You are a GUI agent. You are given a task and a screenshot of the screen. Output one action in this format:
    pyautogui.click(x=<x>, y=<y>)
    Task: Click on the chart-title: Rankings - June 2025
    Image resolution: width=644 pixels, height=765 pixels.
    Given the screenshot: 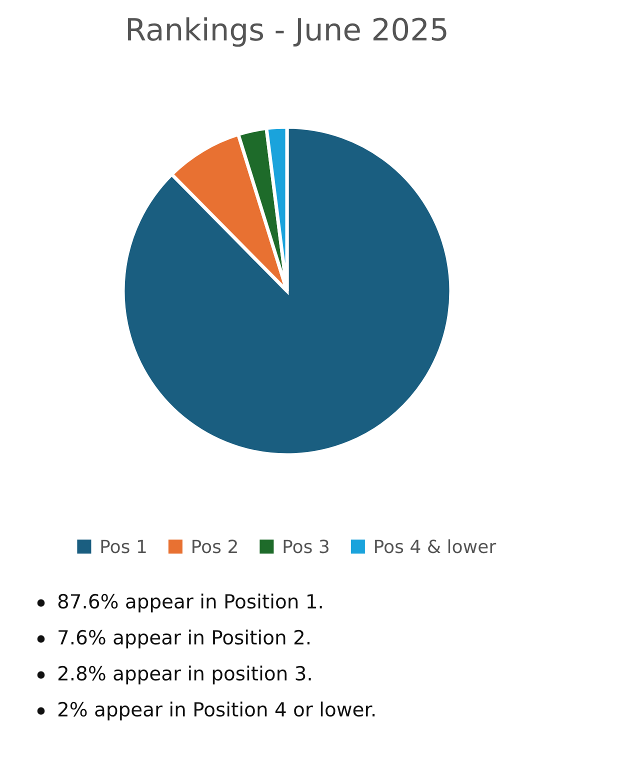 What is the action you would take?
    pyautogui.click(x=287, y=32)
    